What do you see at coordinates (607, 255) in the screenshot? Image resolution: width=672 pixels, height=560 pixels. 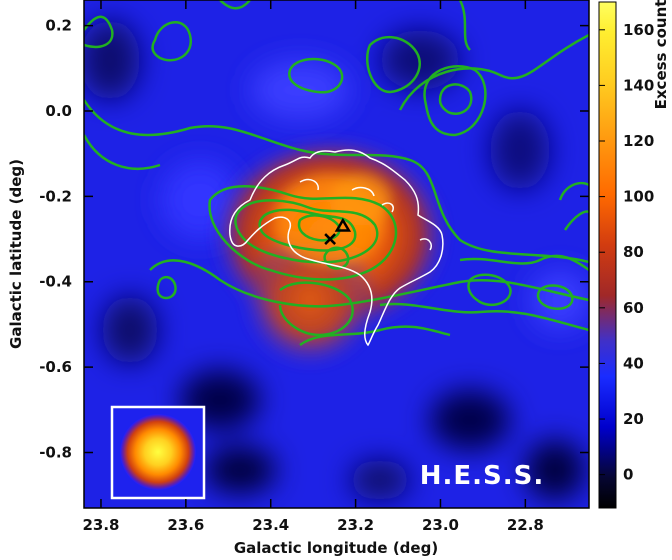 I see `colorbar-gradient` at bounding box center [607, 255].